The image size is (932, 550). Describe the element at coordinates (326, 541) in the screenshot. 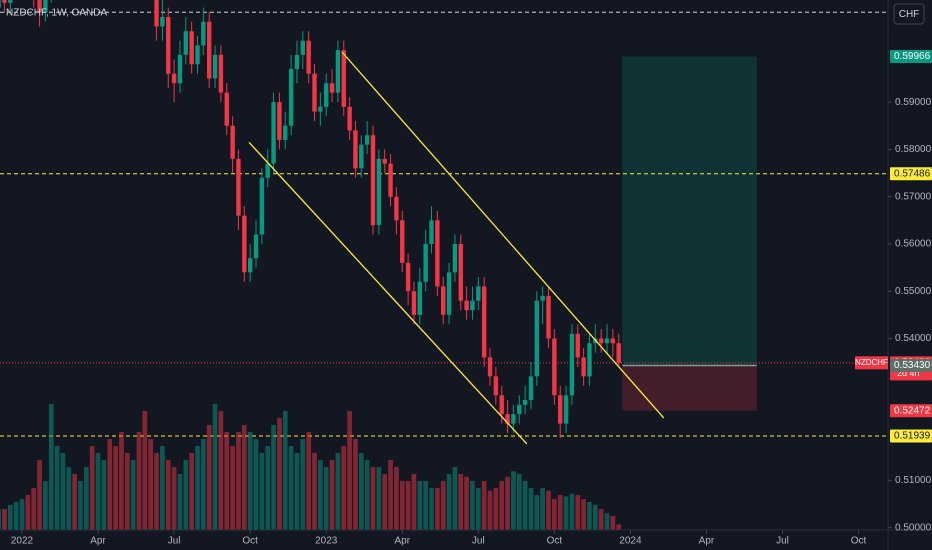

I see `x-tick-label: 2023` at that location.